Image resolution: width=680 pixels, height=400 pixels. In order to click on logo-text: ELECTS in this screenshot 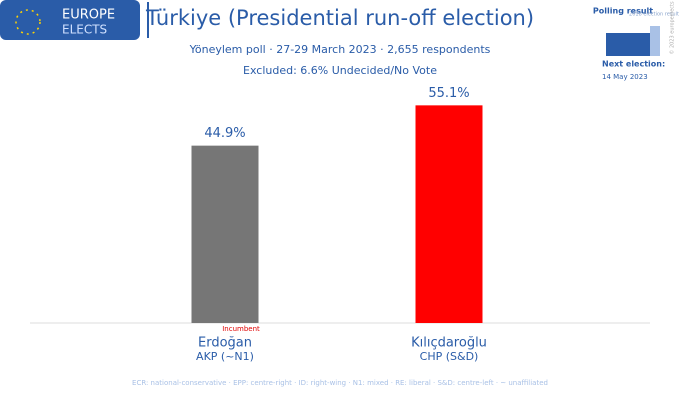, I will do `click(84, 30)`.